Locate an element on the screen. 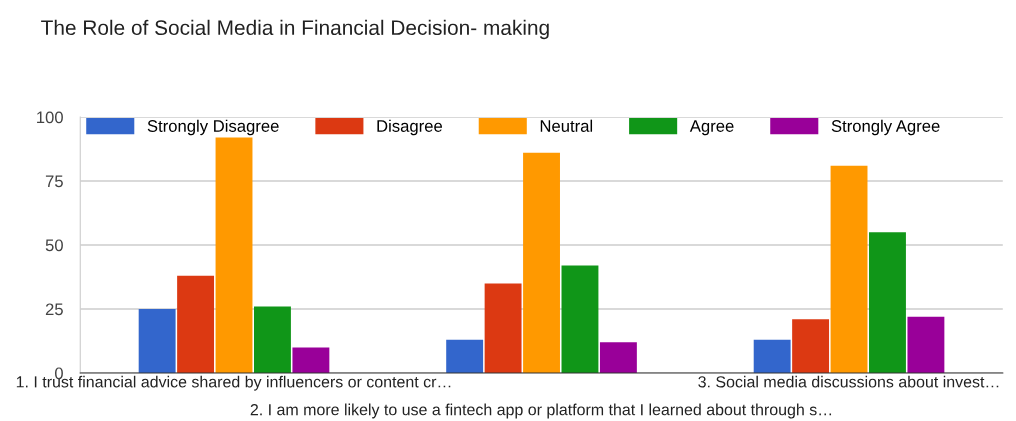 This screenshot has height=421, width=1016. chart-title: The Role of Social Media in Financial Decision- making is located at coordinates (295, 29).